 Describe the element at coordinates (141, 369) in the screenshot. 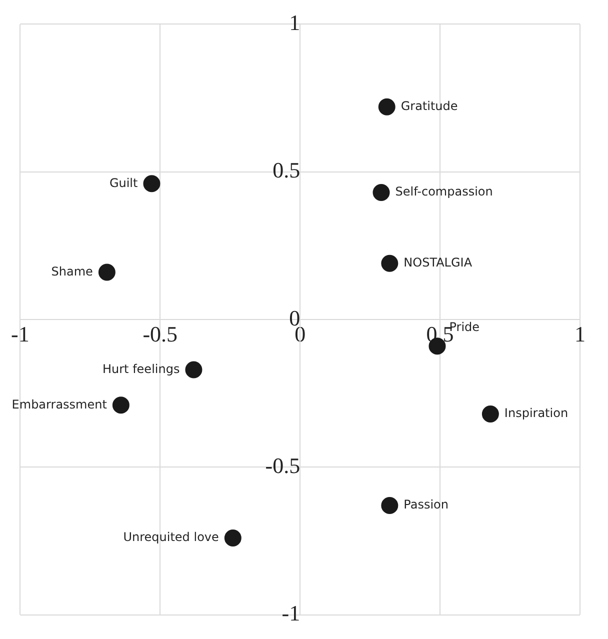

I see `annotation: Hurt feelings` at that location.